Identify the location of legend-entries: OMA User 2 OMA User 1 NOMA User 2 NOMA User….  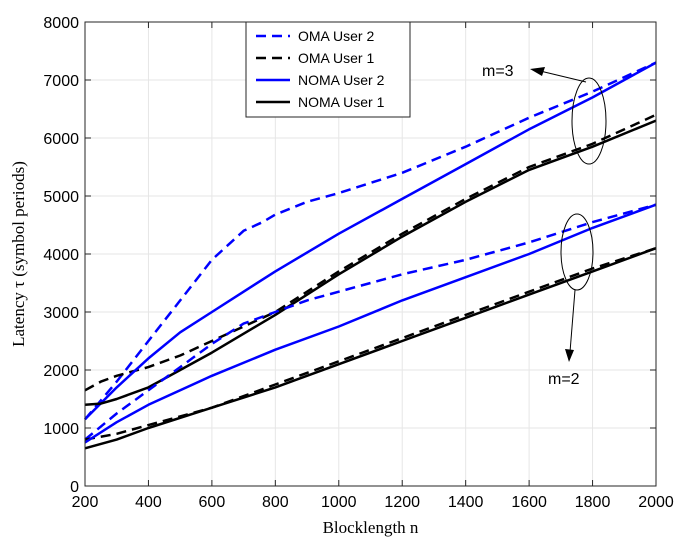
(320, 69).